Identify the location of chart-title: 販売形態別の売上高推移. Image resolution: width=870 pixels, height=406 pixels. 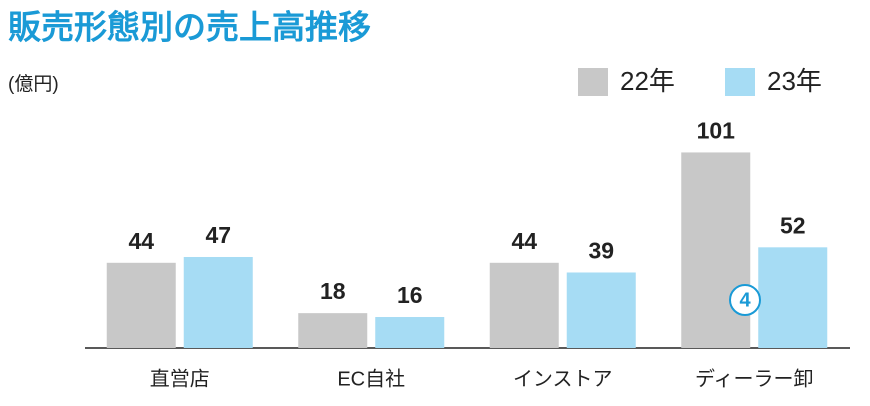
(189, 27).